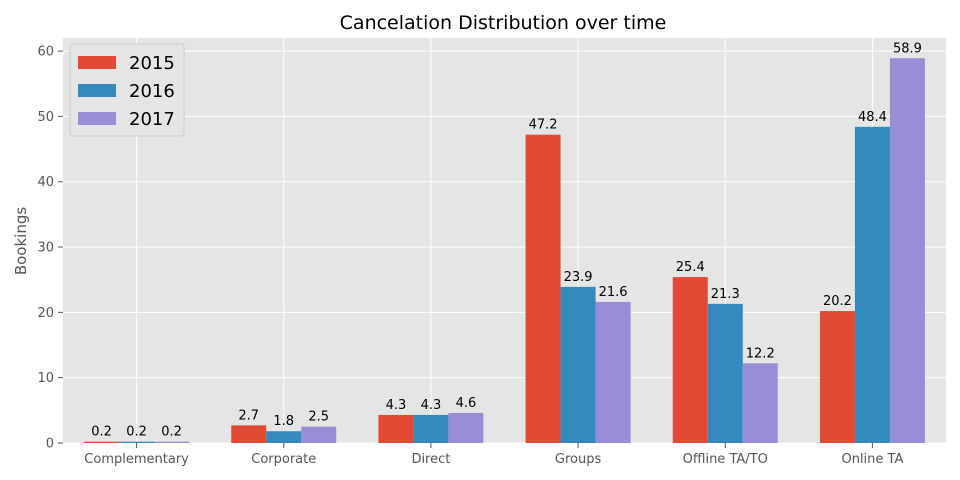  What do you see at coordinates (430, 459) in the screenshot?
I see `x-tick-label: Direct` at bounding box center [430, 459].